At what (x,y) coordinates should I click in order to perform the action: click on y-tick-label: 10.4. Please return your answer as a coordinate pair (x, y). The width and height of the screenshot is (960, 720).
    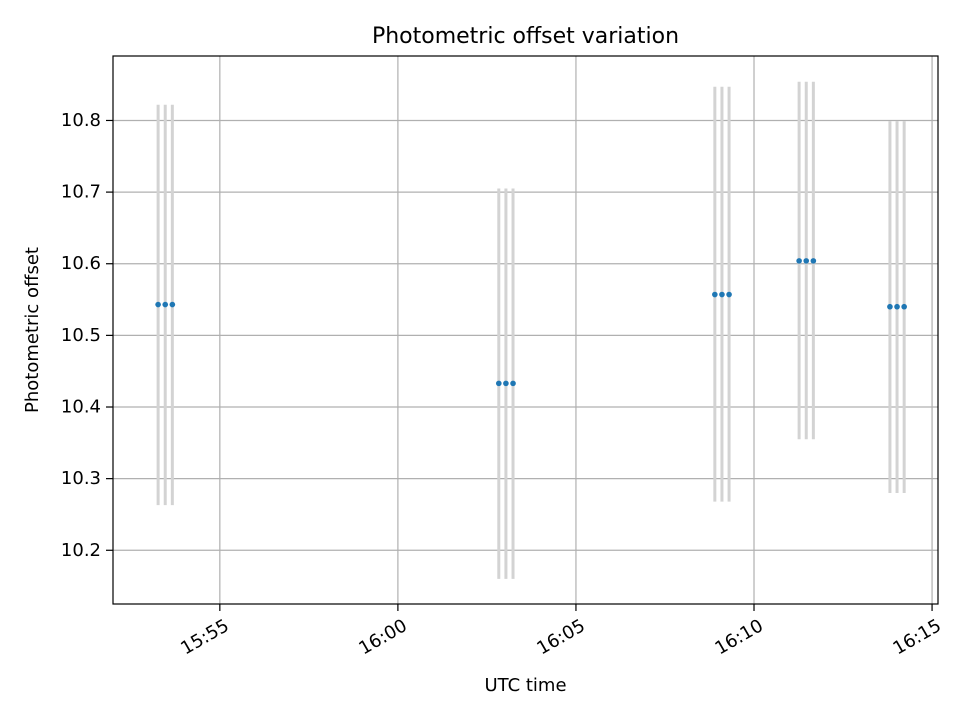
    Looking at the image, I should click on (81, 407).